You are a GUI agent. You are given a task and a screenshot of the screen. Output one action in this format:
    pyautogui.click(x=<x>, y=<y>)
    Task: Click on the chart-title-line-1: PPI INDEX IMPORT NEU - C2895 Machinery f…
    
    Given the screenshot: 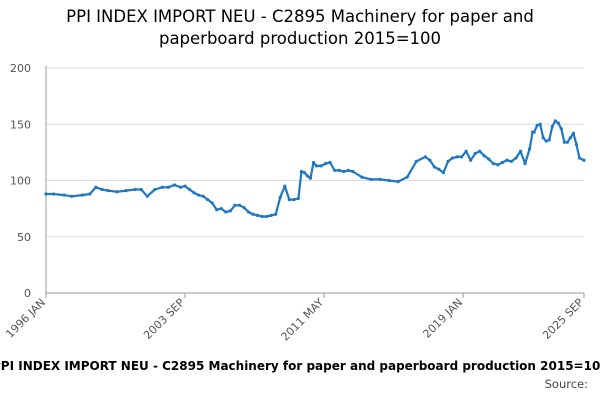 What is the action you would take?
    pyautogui.click(x=300, y=16)
    